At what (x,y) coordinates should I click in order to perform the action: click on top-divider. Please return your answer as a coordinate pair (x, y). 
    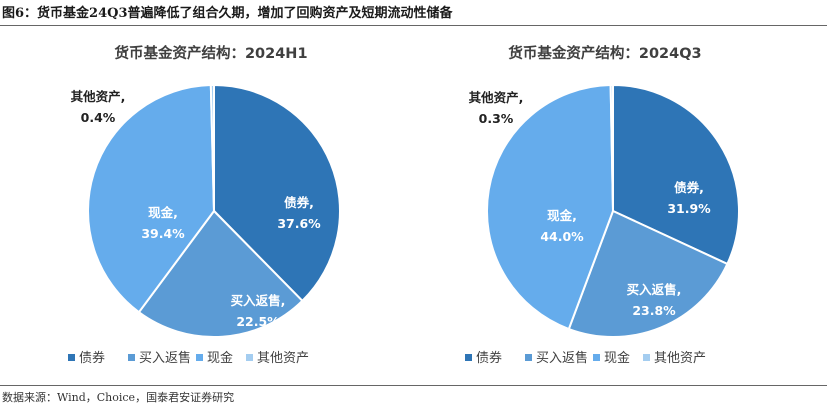
    Looking at the image, I should click on (413, 25).